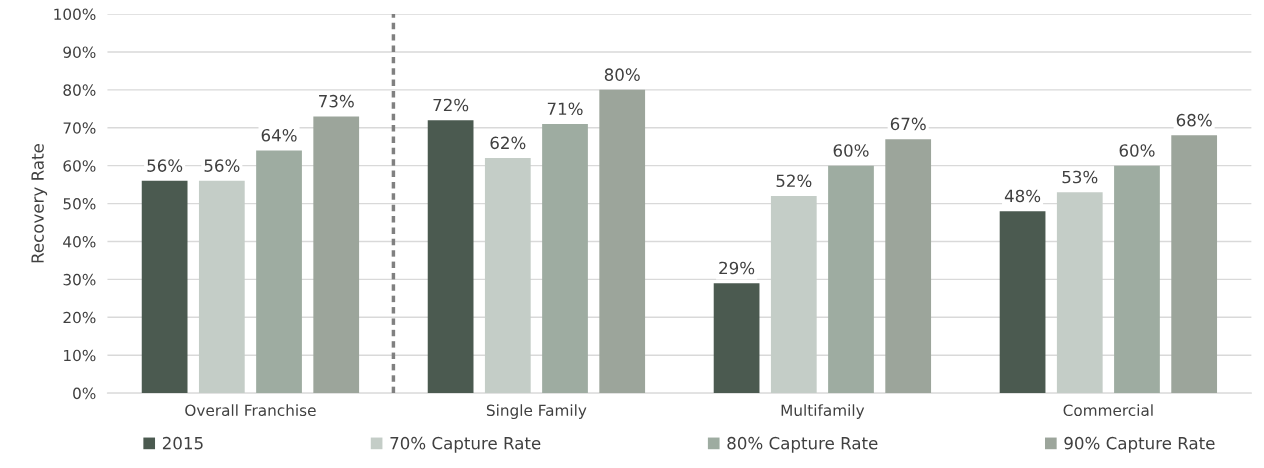  I want to click on legend-label: 90% Capture Rate, so click(1139, 444).